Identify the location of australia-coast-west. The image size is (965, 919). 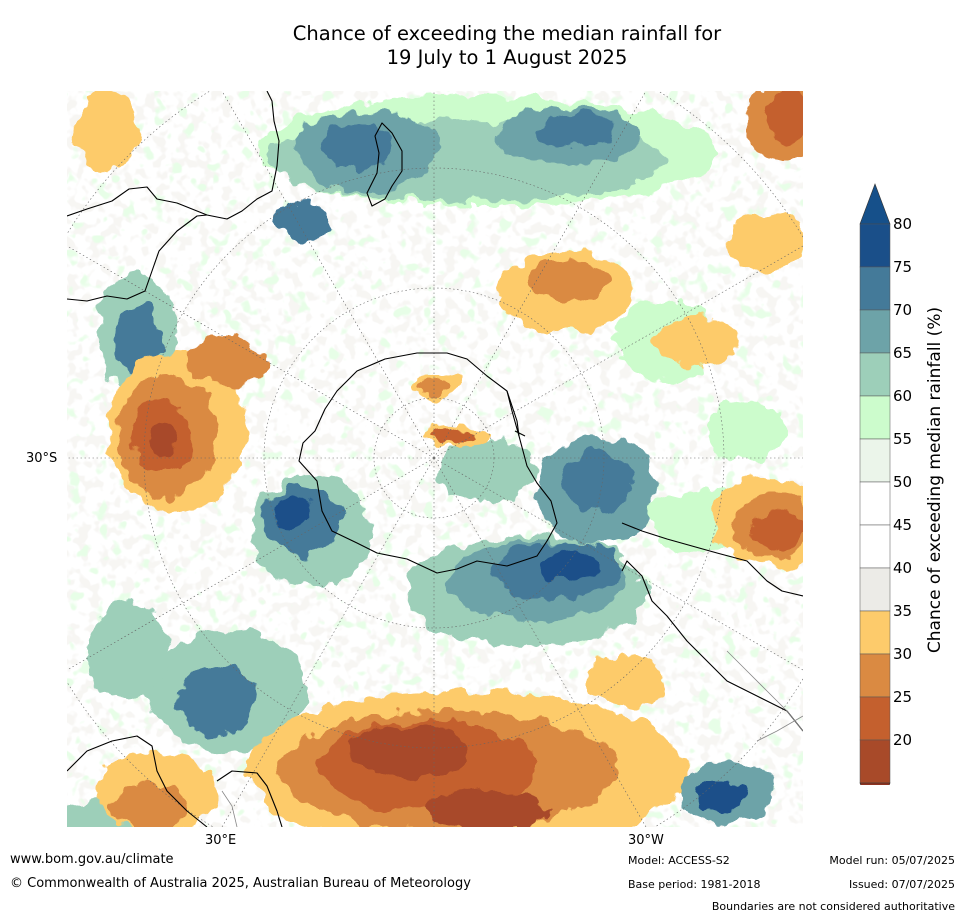
(137, 258).